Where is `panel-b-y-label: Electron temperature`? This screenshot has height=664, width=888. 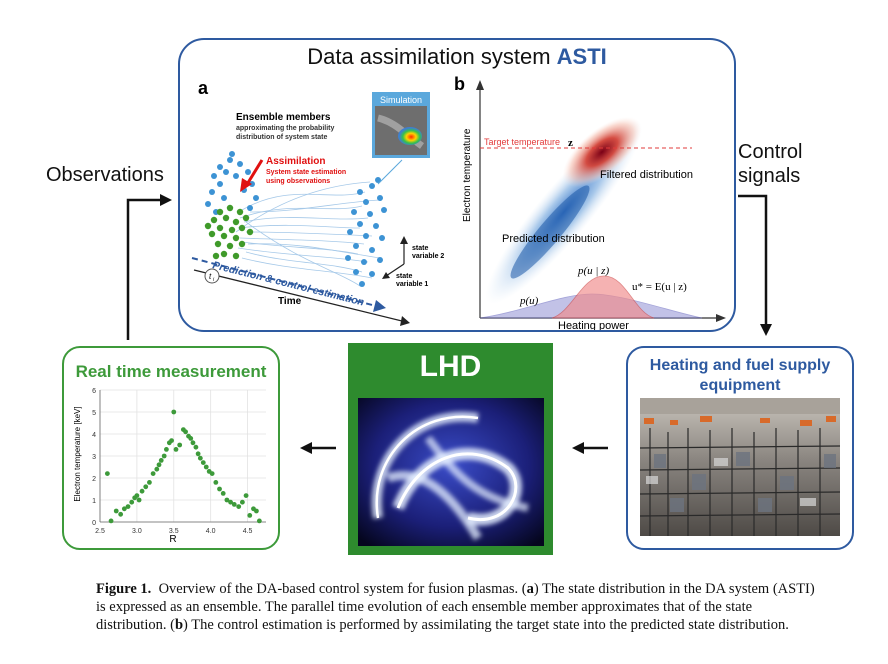
panel-b-y-label: Electron temperature is located at coordinates (467, 175).